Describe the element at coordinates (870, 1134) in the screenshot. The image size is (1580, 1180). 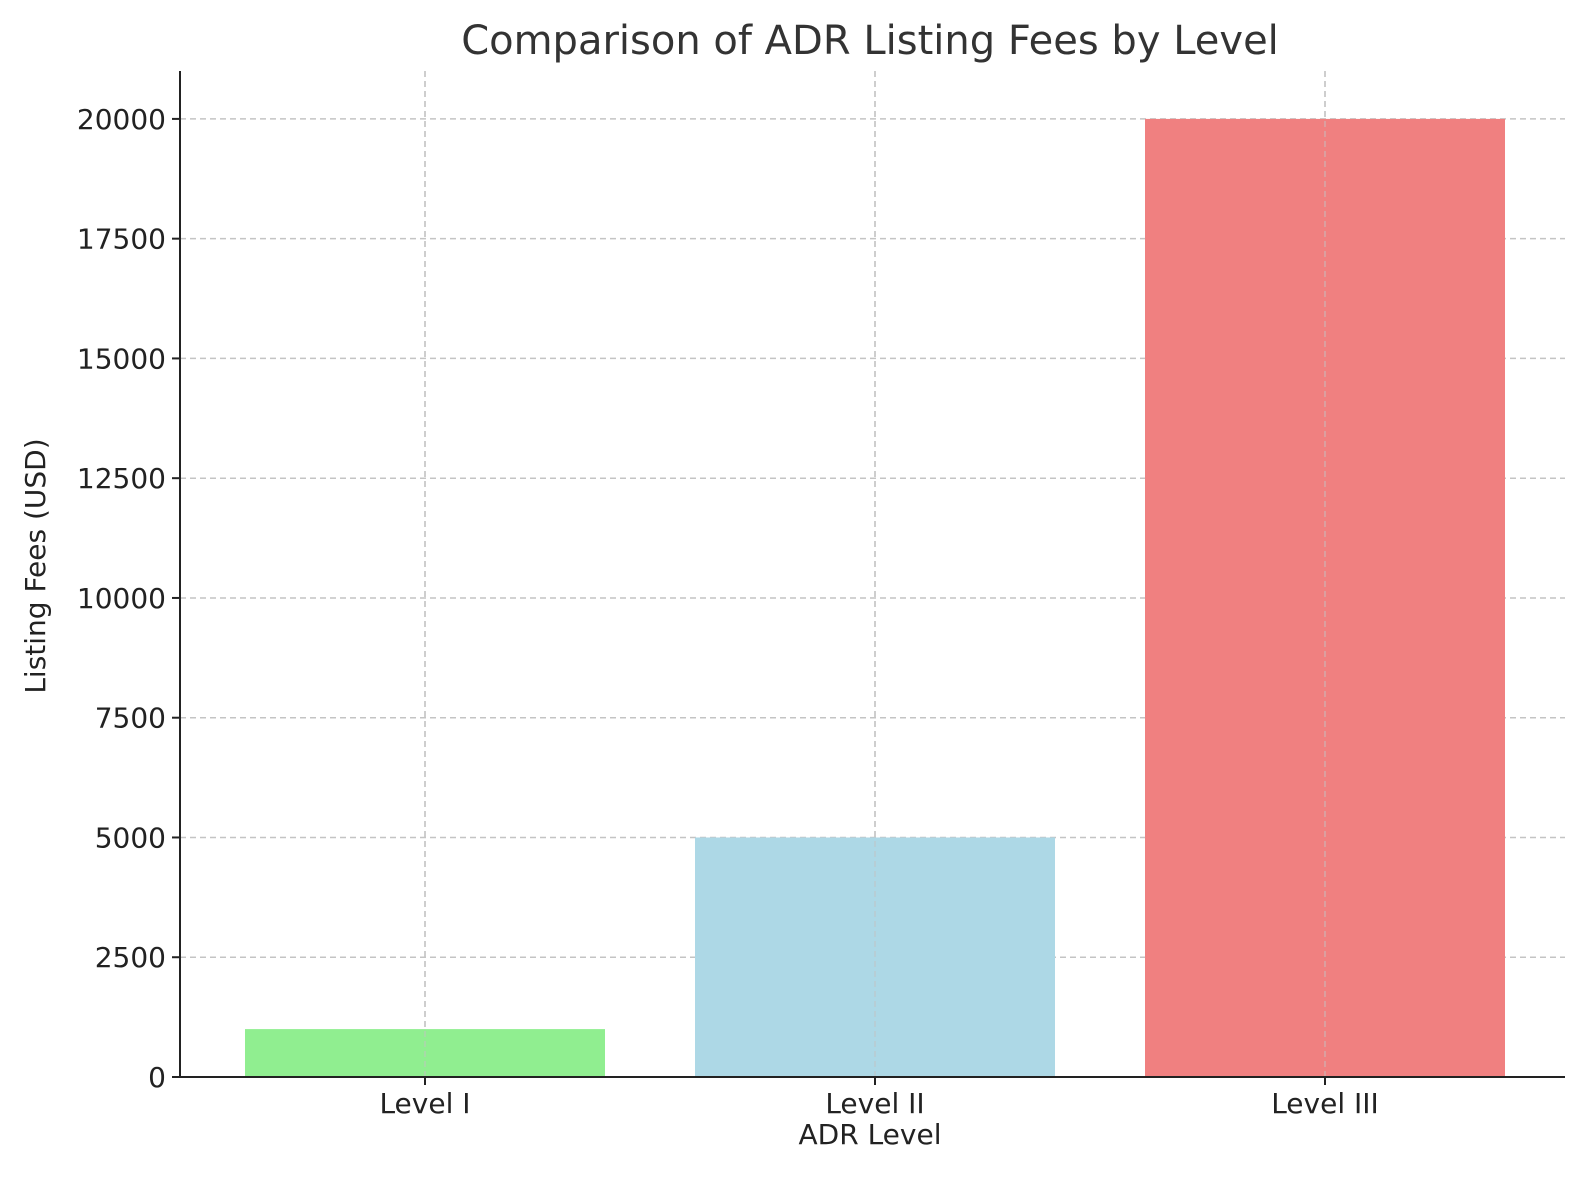
I see `x-axis-title: ADR Level` at that location.